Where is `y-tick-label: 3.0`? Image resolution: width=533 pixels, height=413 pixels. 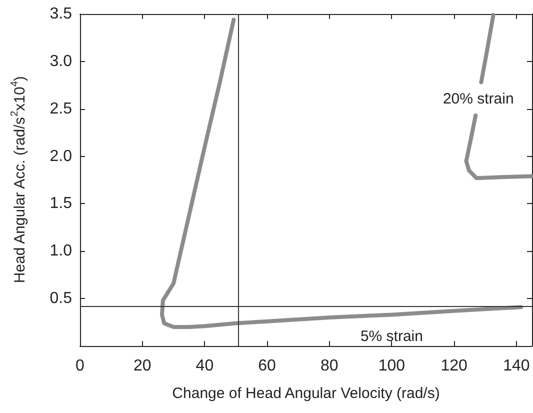
y-tick-label: 3.0 is located at coordinates (61, 61).